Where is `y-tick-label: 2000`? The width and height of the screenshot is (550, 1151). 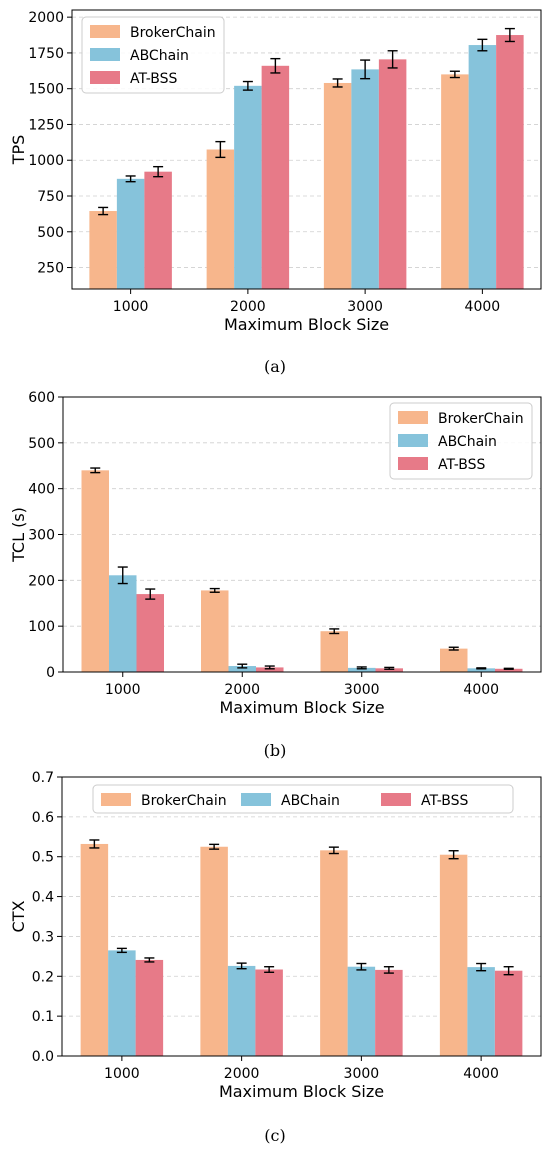 y-tick-label: 2000 is located at coordinates (46, 18).